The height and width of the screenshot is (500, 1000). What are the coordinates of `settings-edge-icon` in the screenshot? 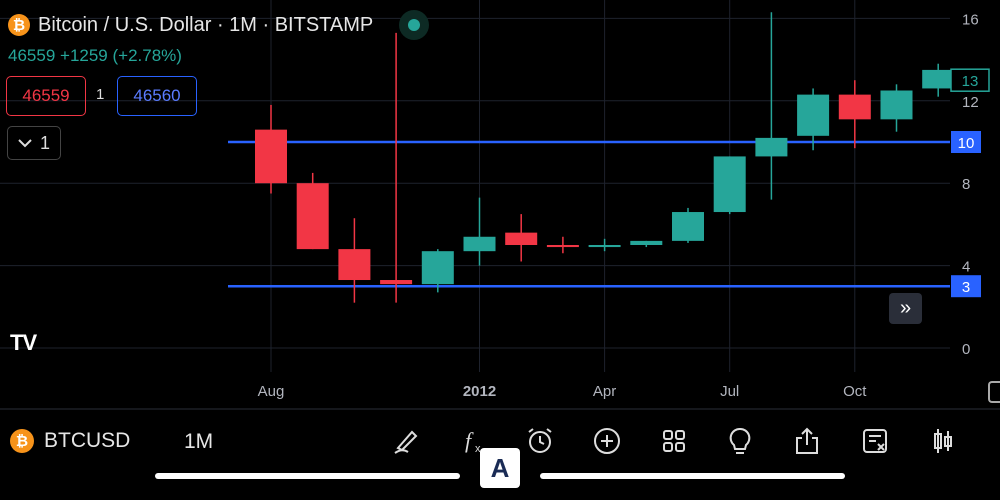 It's located at (994, 392).